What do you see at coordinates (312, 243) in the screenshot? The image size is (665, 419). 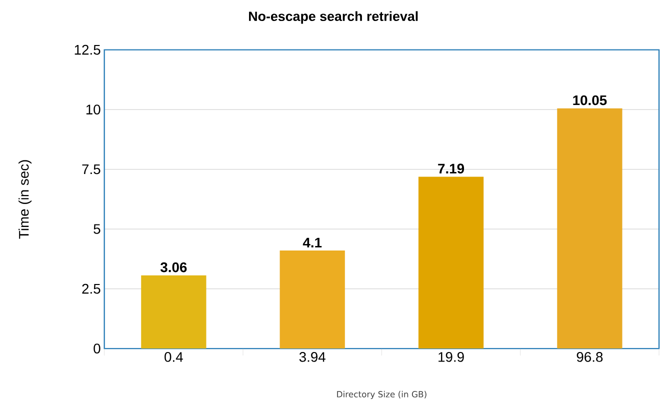 I see `data-label: 4.1` at bounding box center [312, 243].